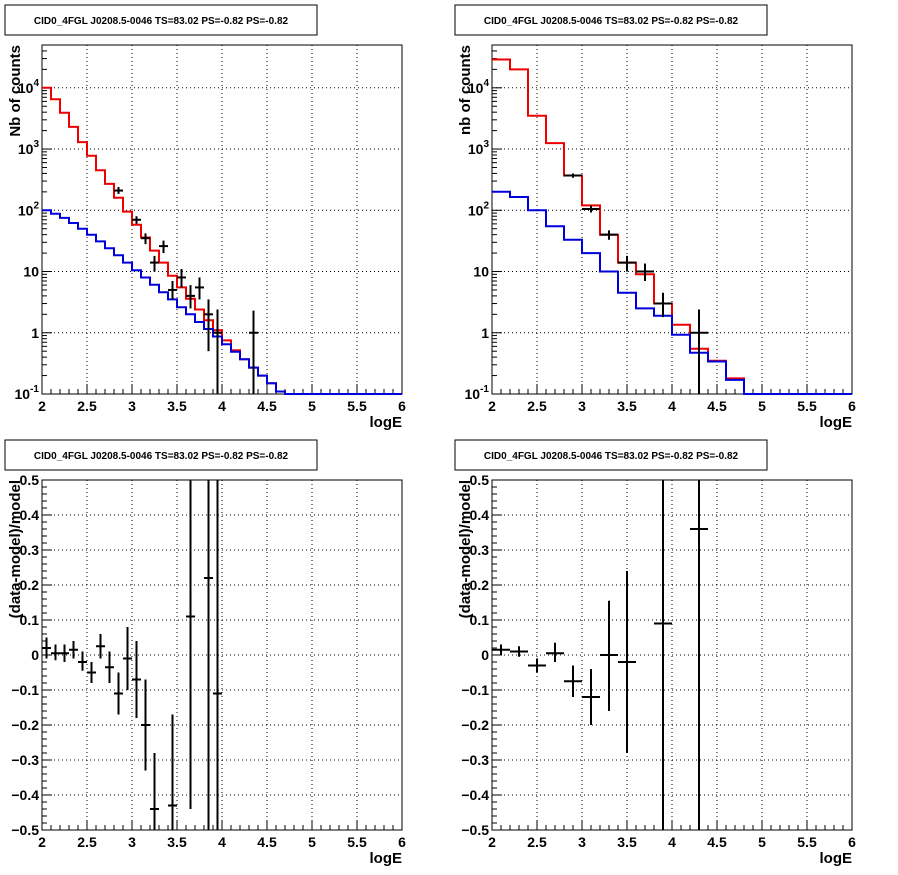  I want to click on y-tick-label-base: 0.3, so click(480, 550).